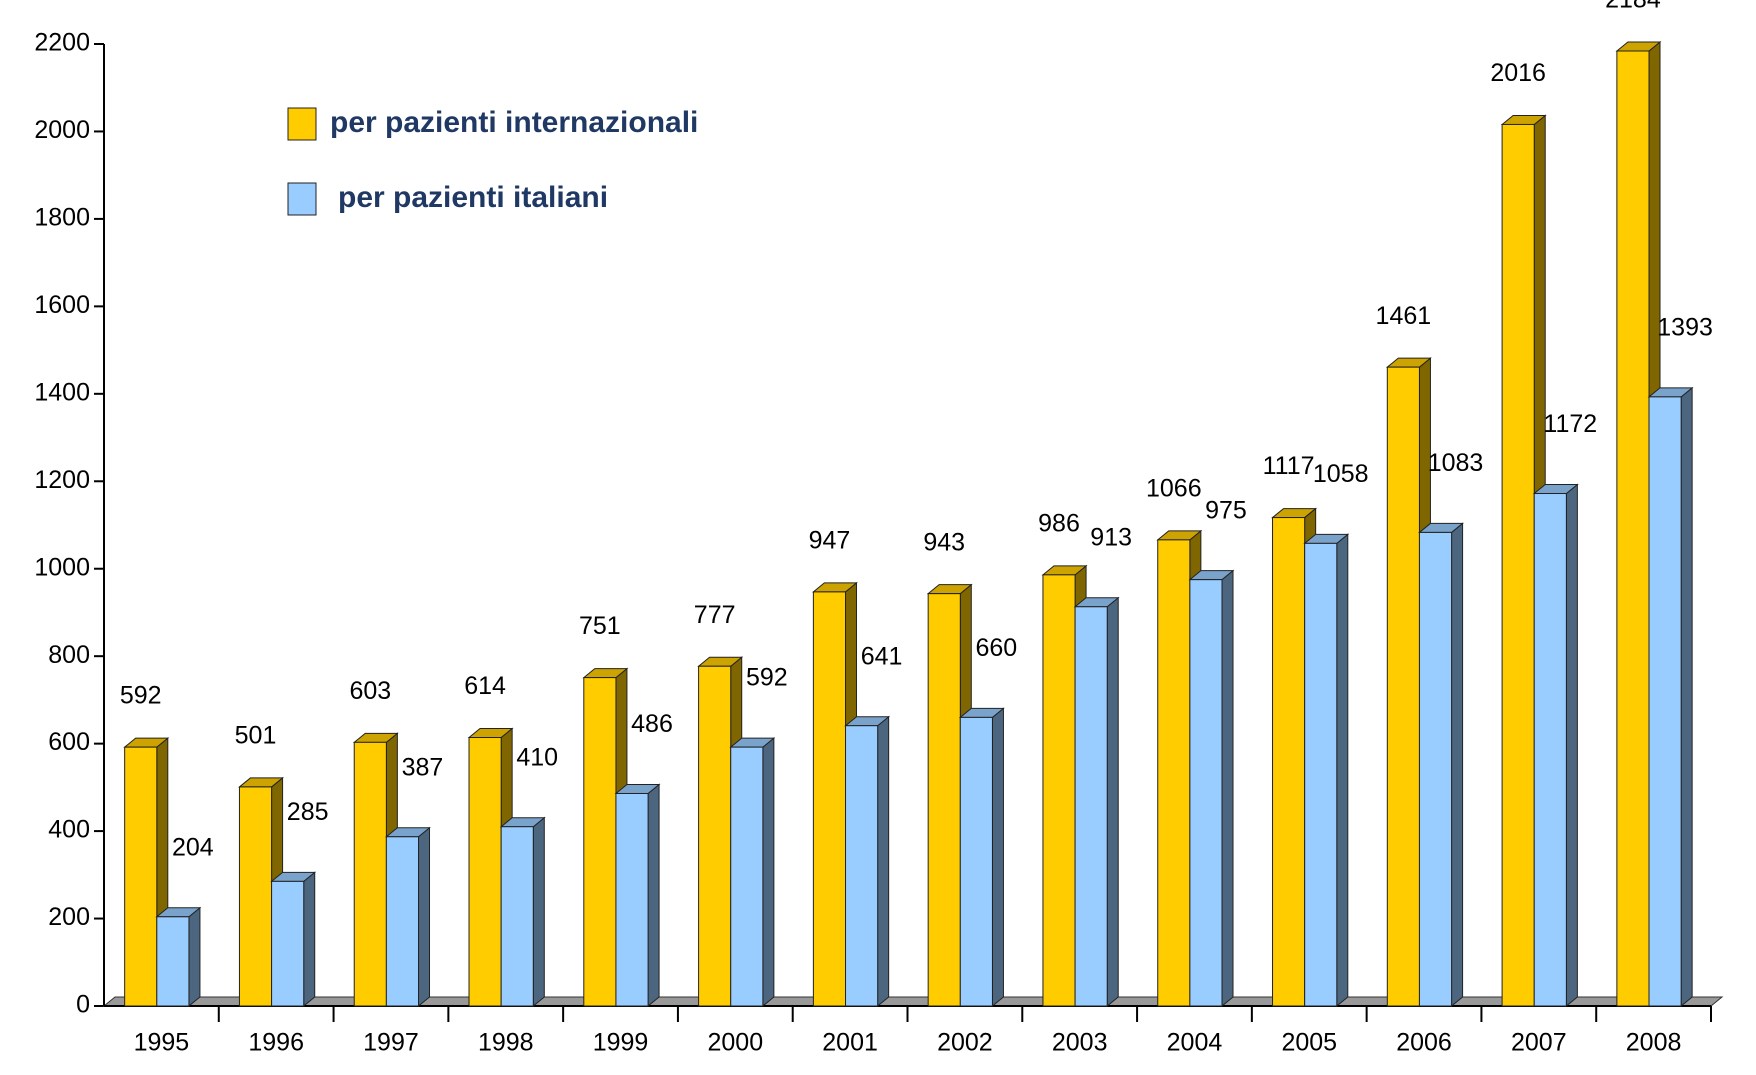 This screenshot has width=1756, height=1075. Describe the element at coordinates (162, 1043) in the screenshot. I see `x-tick-label: 1995` at that location.